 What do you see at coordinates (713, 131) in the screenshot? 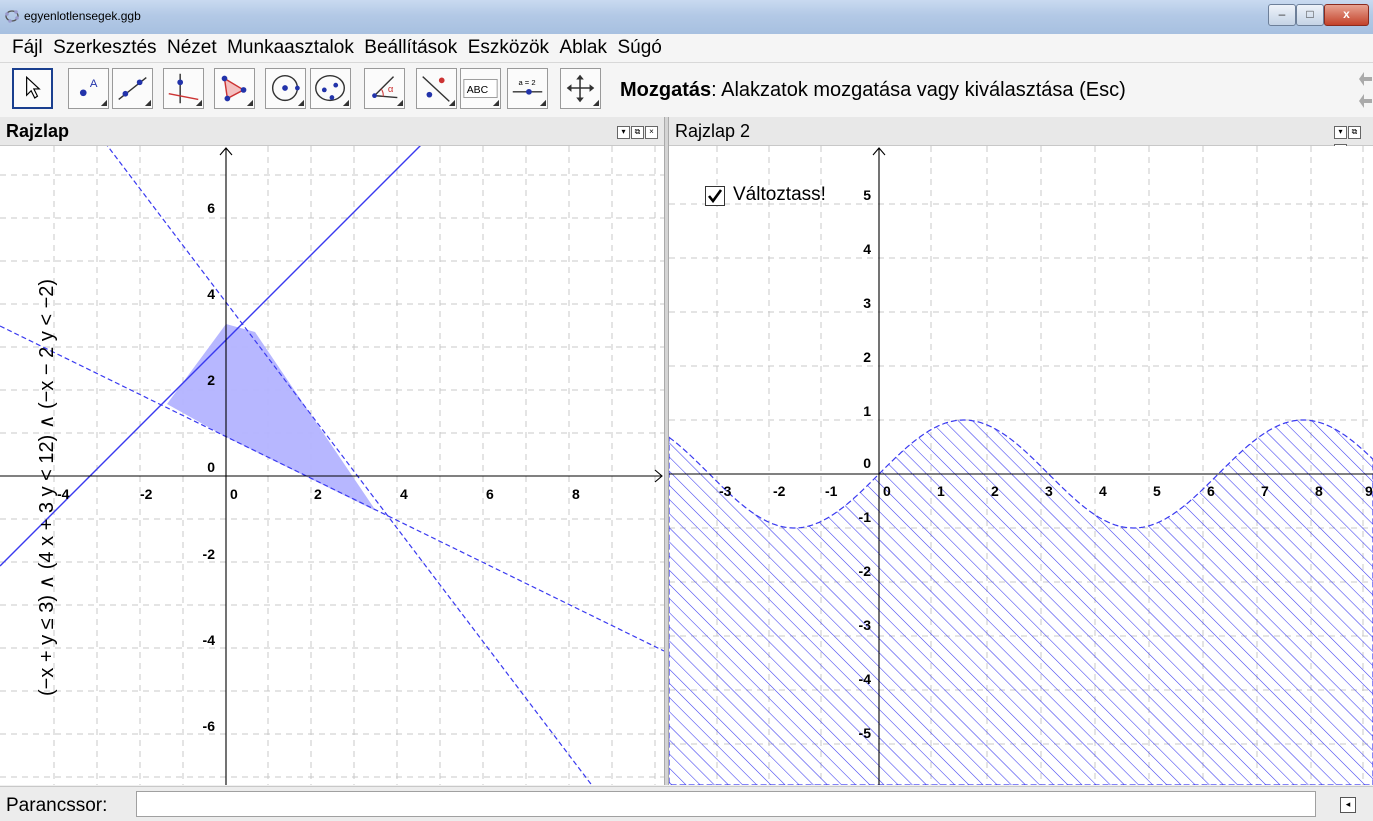
I see `graphics-view-2-title: Rajzlap 2` at bounding box center [713, 131].